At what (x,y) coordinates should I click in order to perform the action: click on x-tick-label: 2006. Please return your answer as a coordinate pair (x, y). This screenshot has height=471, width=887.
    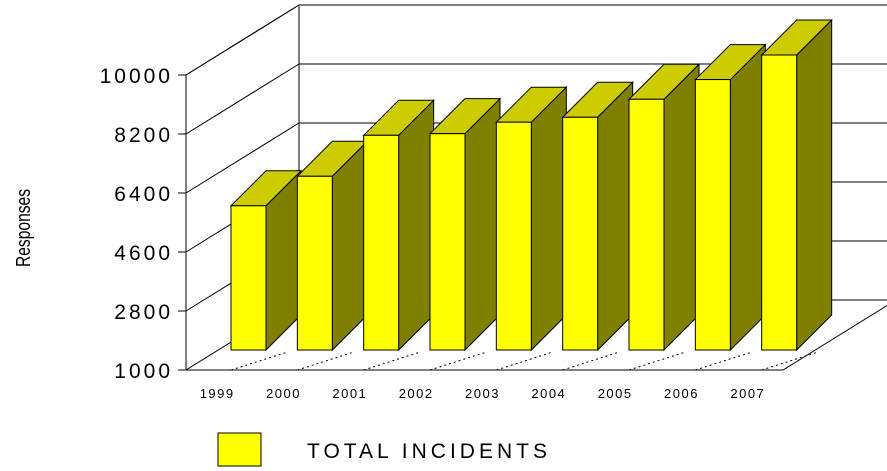
    Looking at the image, I should click on (681, 393).